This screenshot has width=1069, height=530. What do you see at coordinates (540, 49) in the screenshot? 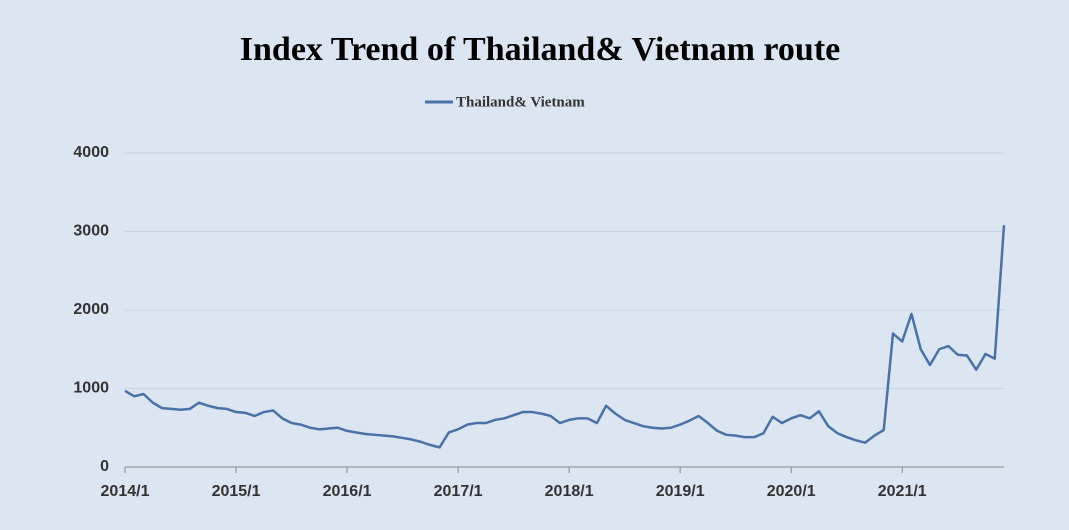
I see `chart-title: Index Trend of Thailand& Vietnam route` at bounding box center [540, 49].